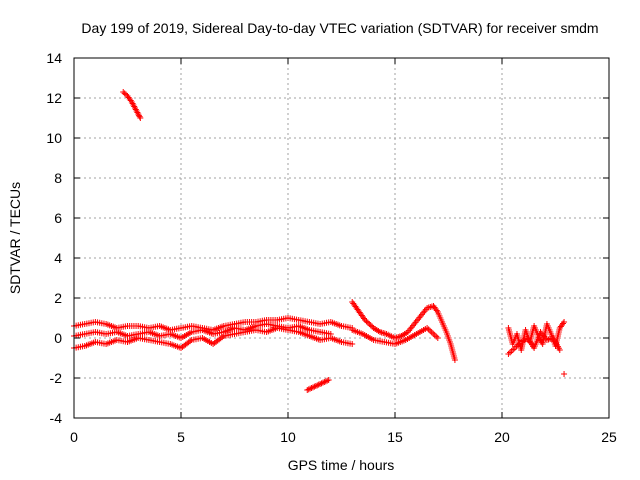 The image size is (640, 480). I want to click on x-axis-label: GPS time / hours, so click(341, 465).